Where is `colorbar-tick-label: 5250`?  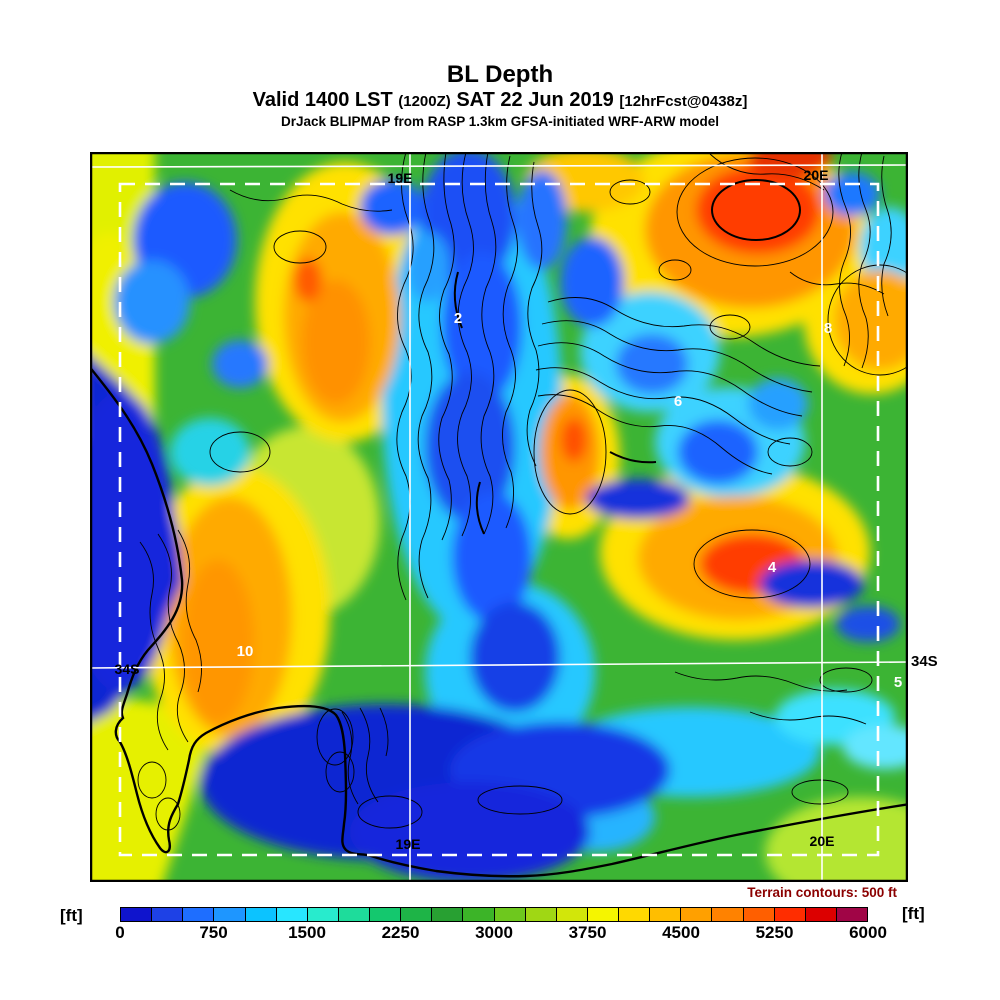
colorbar-tick-label: 5250 is located at coordinates (774, 932).